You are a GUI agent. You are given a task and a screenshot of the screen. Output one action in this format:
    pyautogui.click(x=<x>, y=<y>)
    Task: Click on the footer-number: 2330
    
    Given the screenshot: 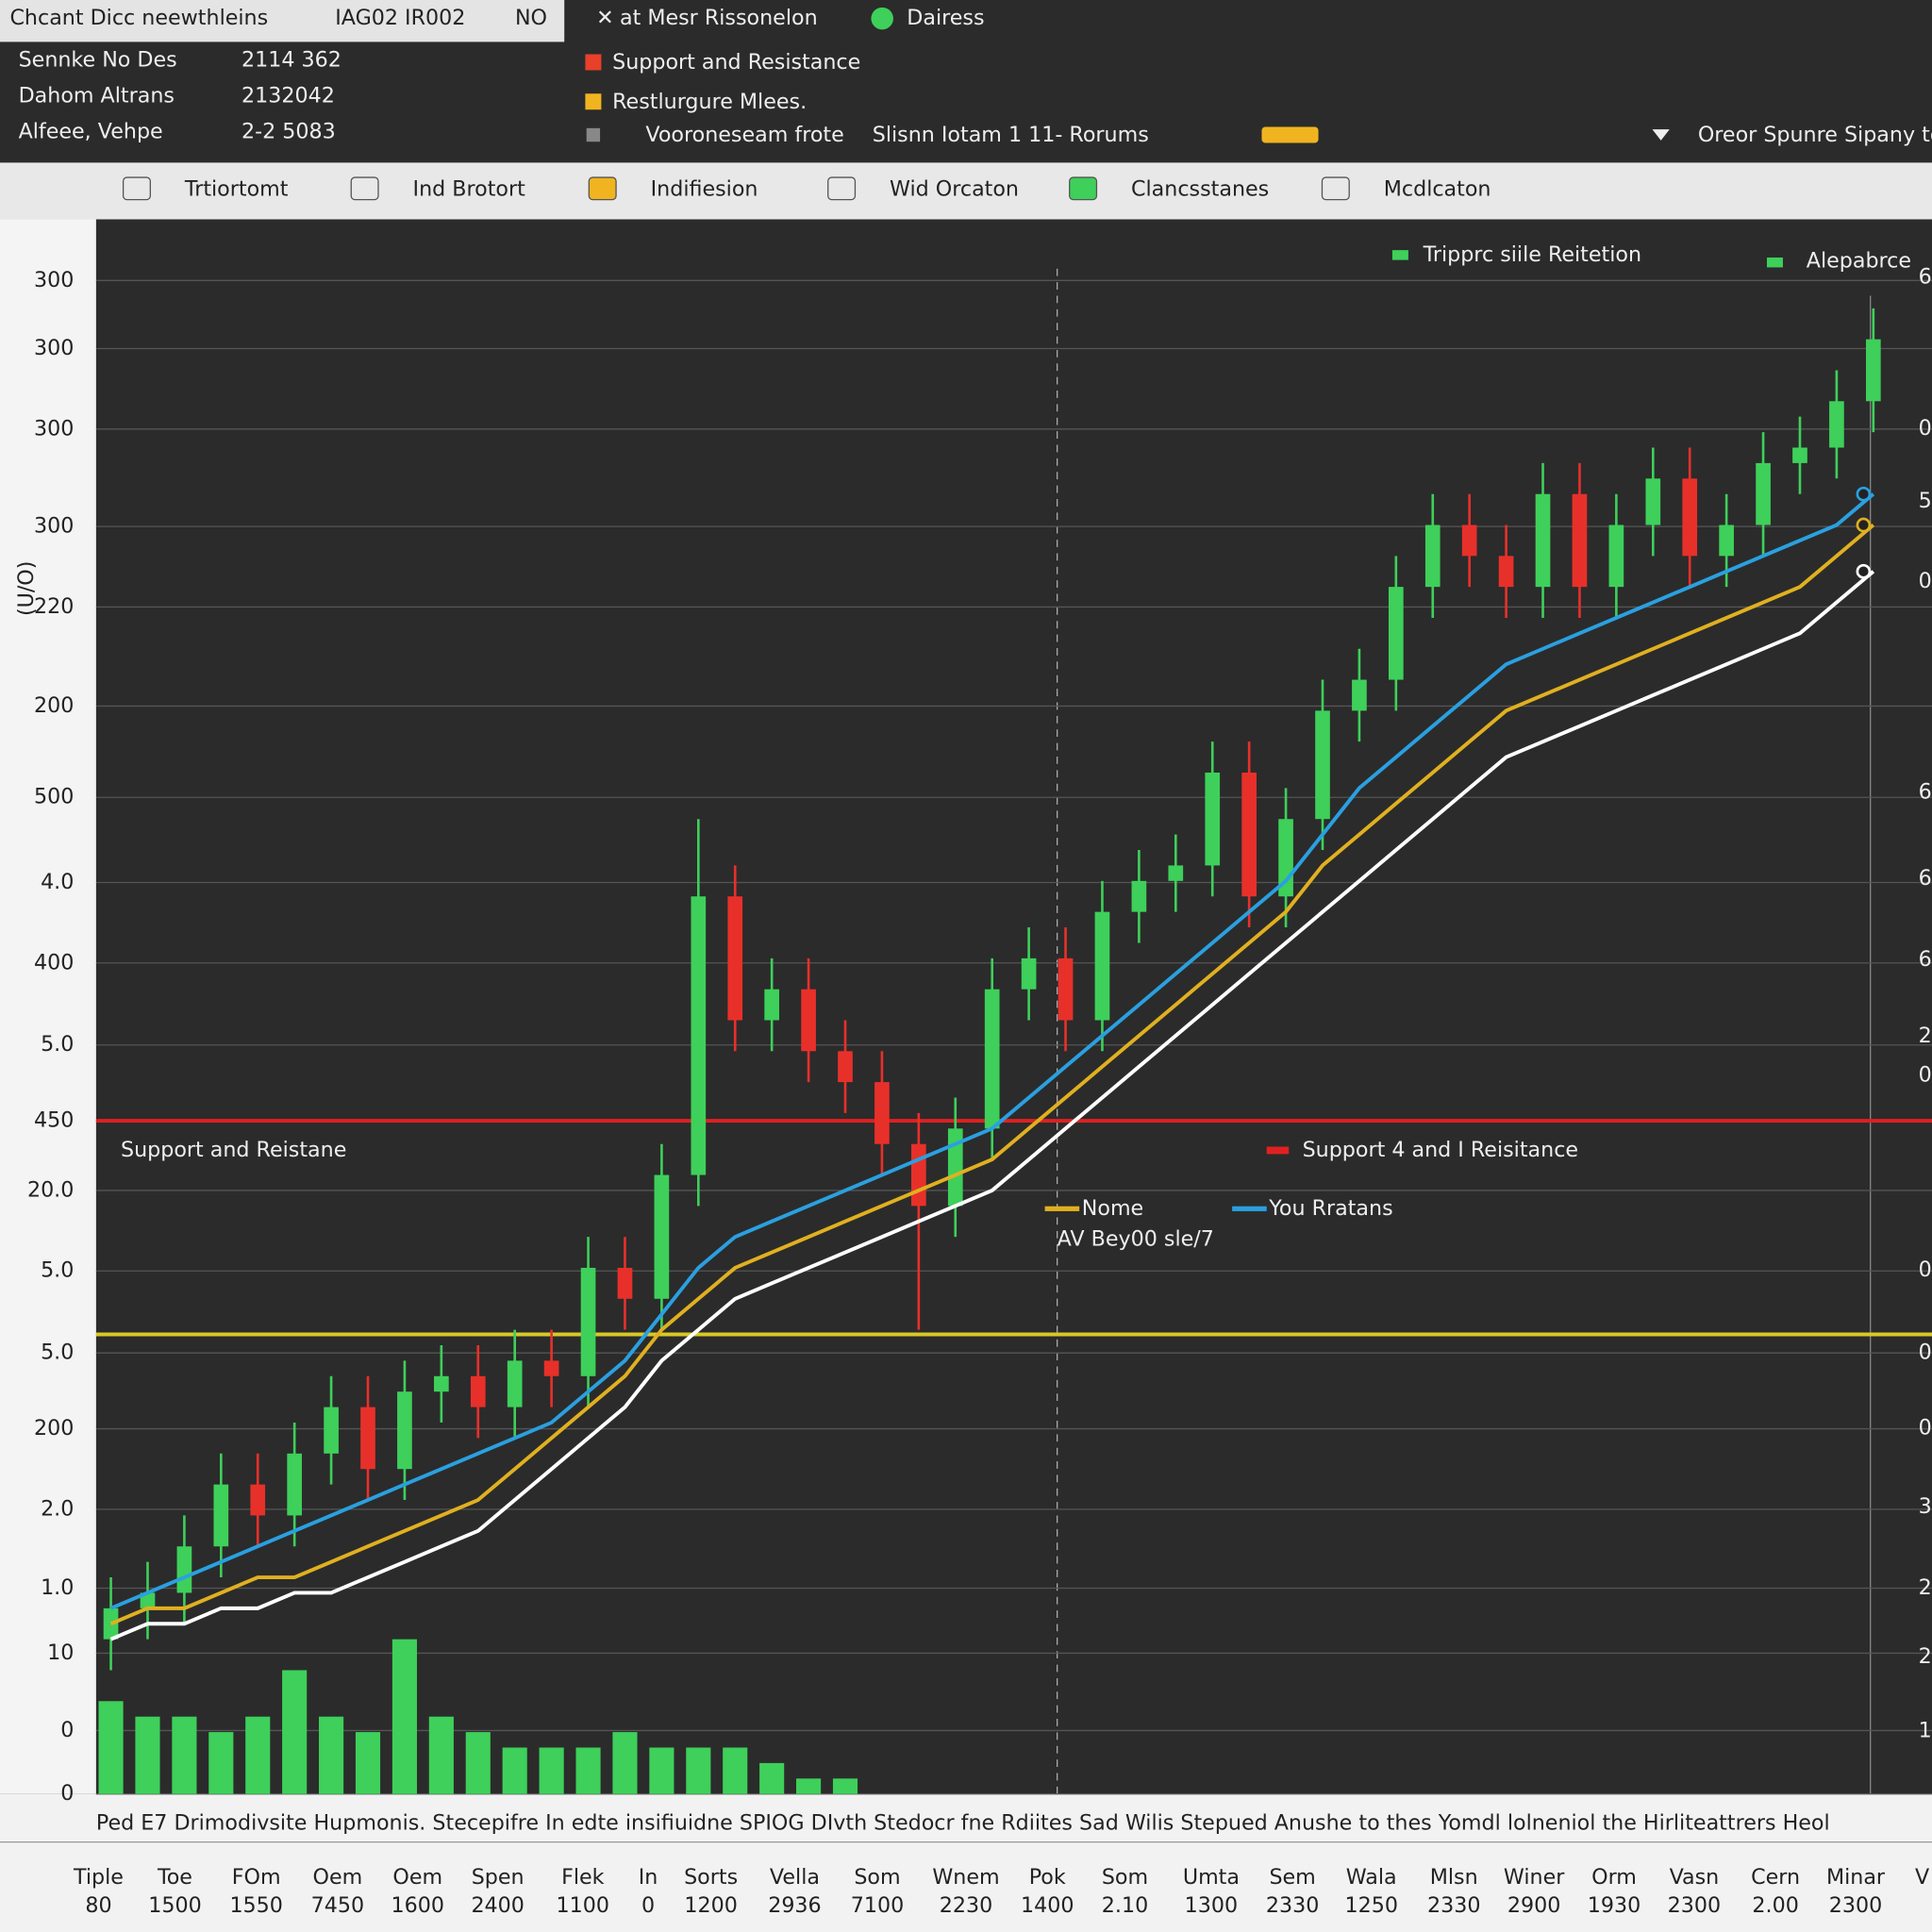 What is the action you would take?
    pyautogui.click(x=1292, y=1905)
    